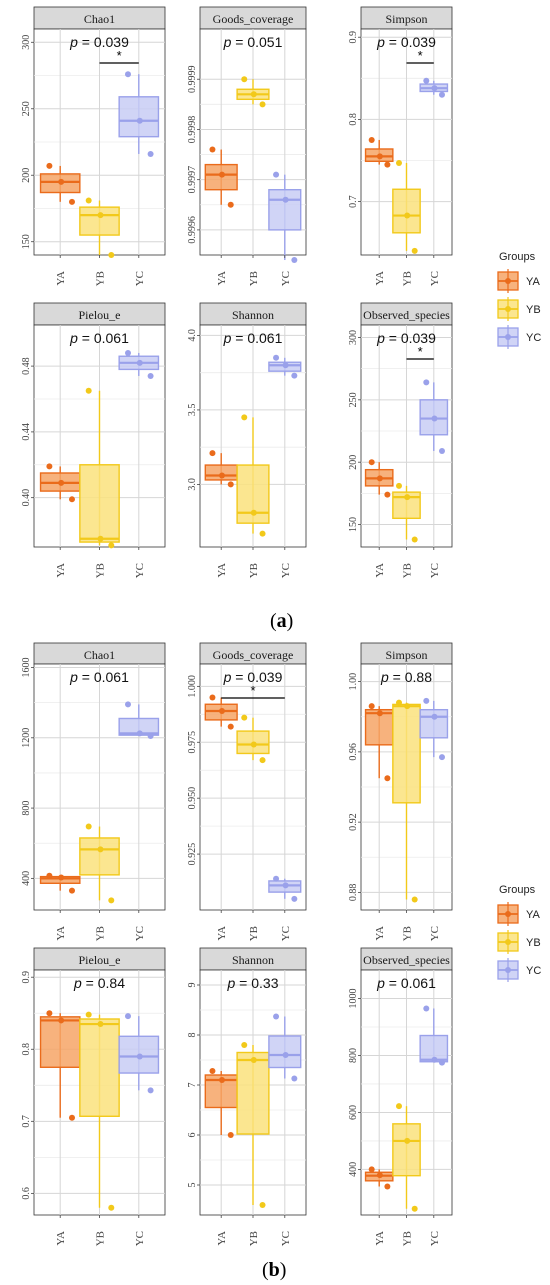 The height and width of the screenshot is (1285, 550). What do you see at coordinates (192, 854) in the screenshot?
I see `y-tick-label: 0.925` at bounding box center [192, 854].